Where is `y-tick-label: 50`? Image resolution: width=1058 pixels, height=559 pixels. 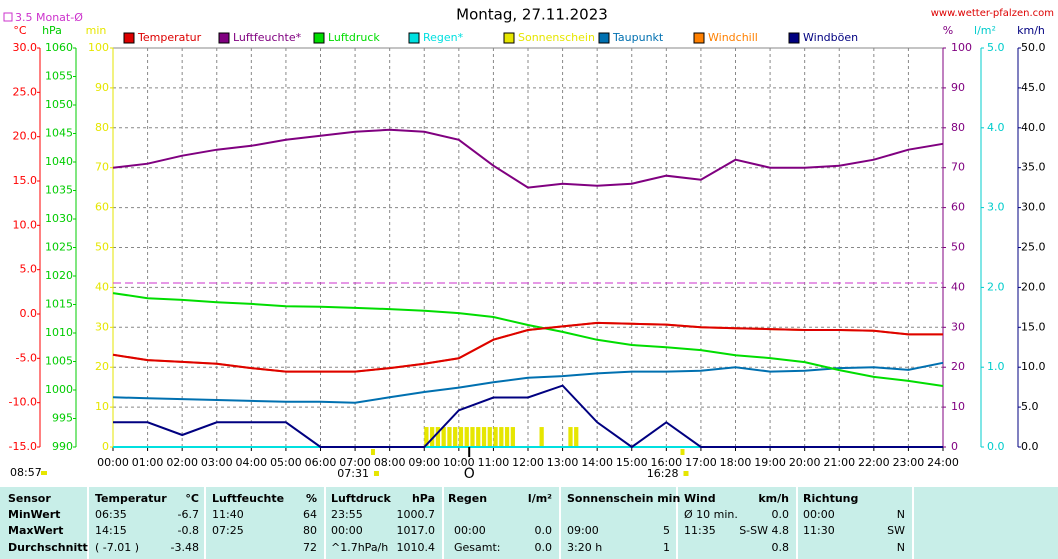 y-tick-label: 50 is located at coordinates (958, 247).